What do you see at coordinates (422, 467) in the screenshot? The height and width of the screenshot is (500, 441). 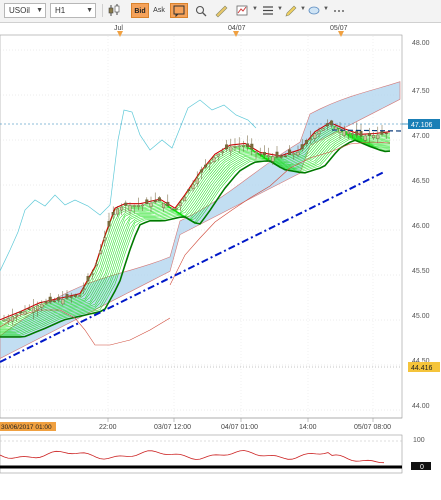 I see `oscillator-axis-label: 0` at bounding box center [422, 467].